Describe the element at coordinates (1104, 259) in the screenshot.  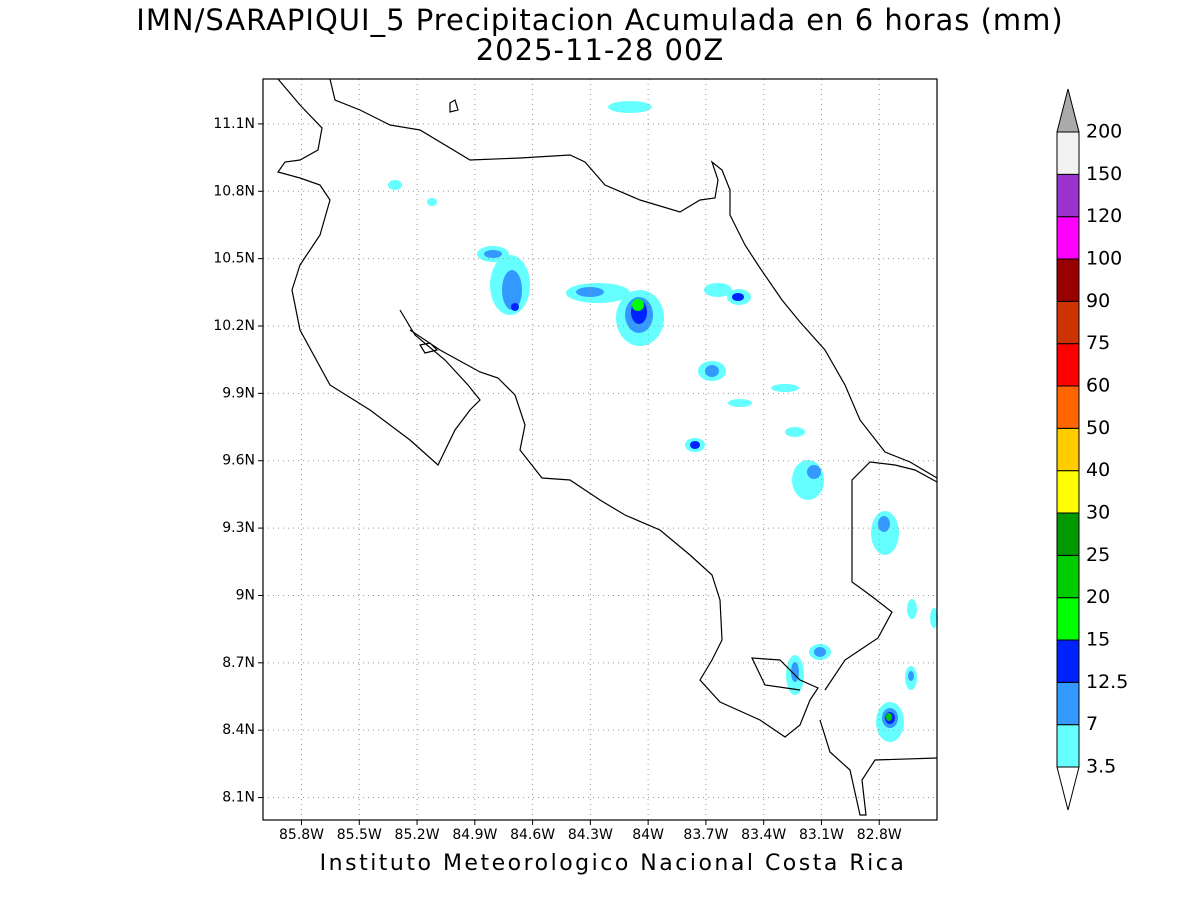
I see `colorbar-label: 100` at that location.